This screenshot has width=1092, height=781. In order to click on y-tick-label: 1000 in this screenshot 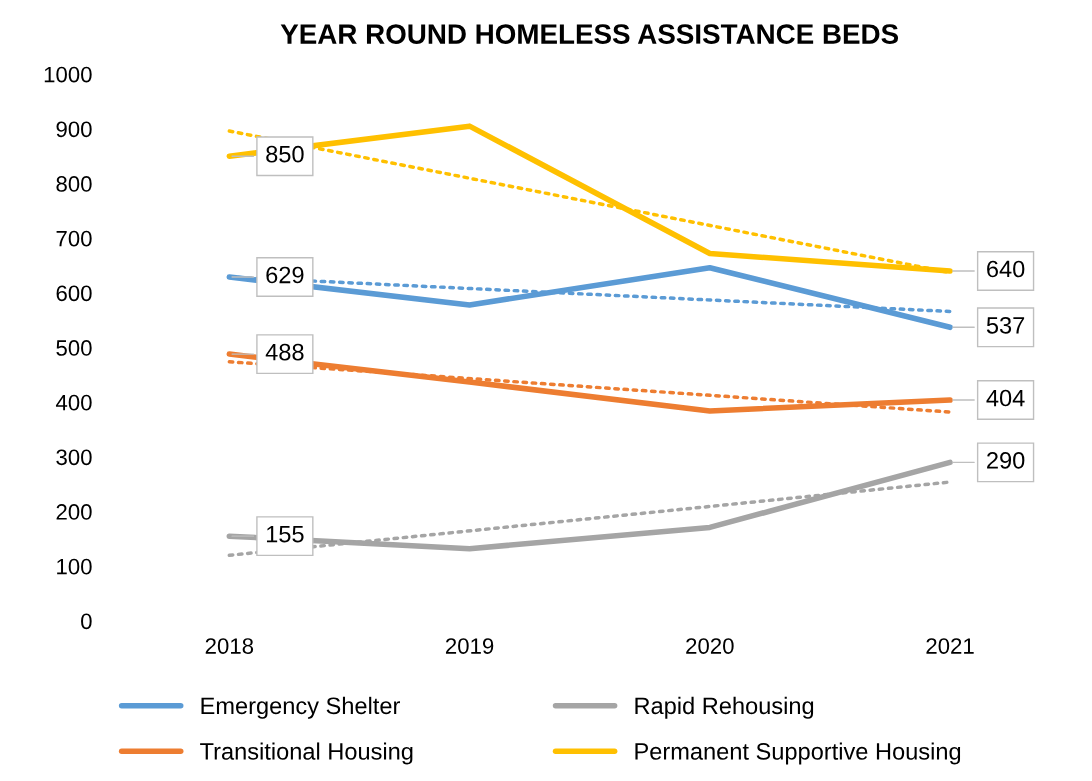, I will do `click(68, 74)`.